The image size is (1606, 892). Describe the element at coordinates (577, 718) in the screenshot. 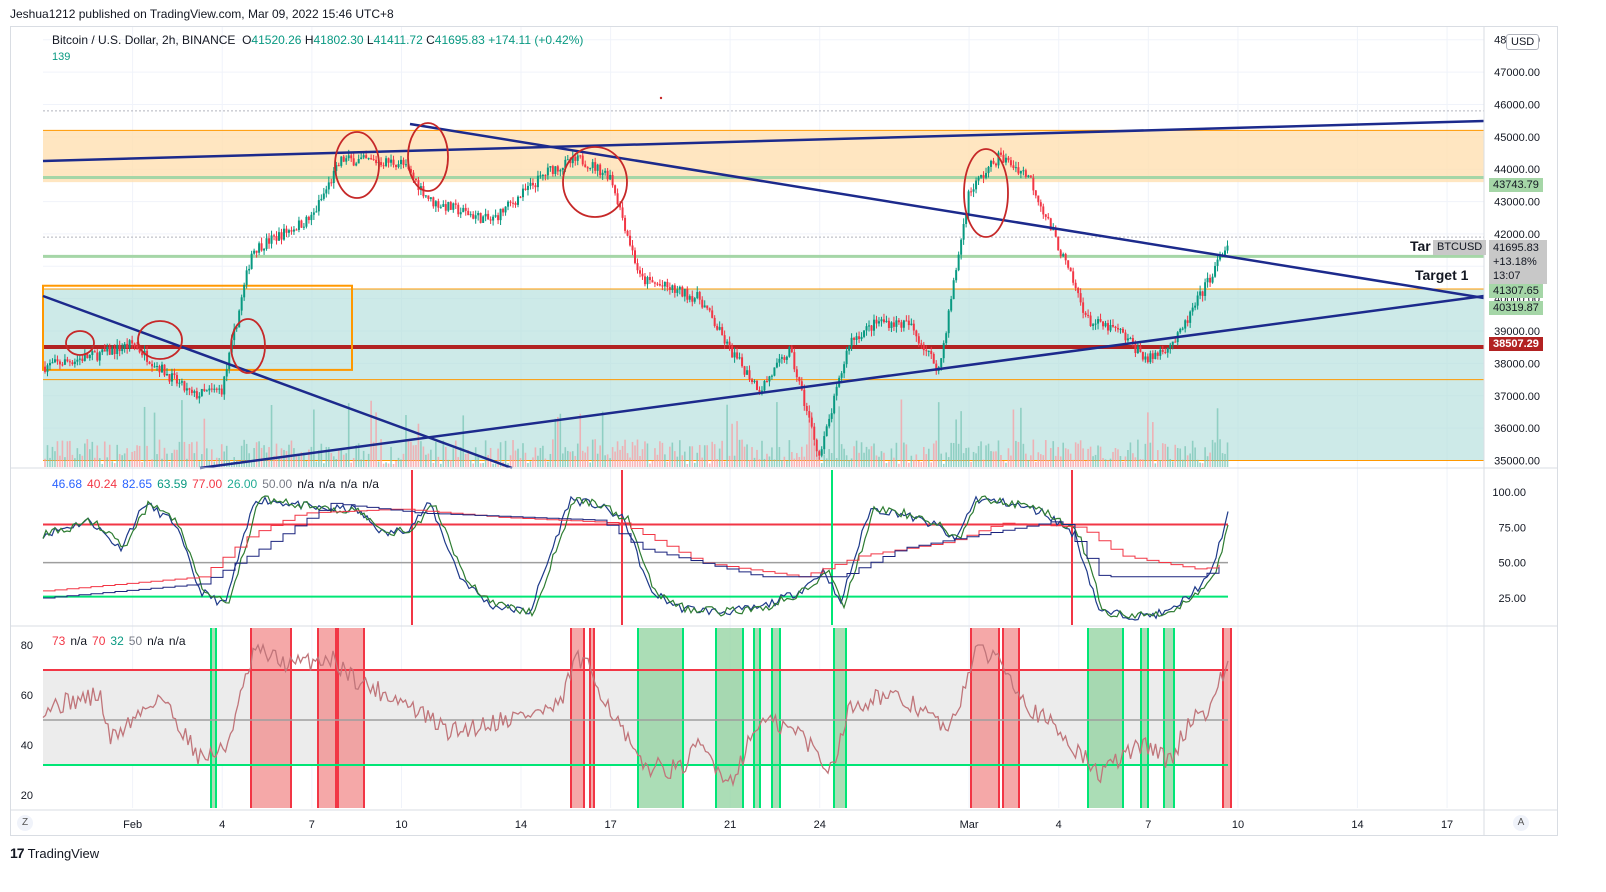

I see `ind2-overbought-band` at that location.